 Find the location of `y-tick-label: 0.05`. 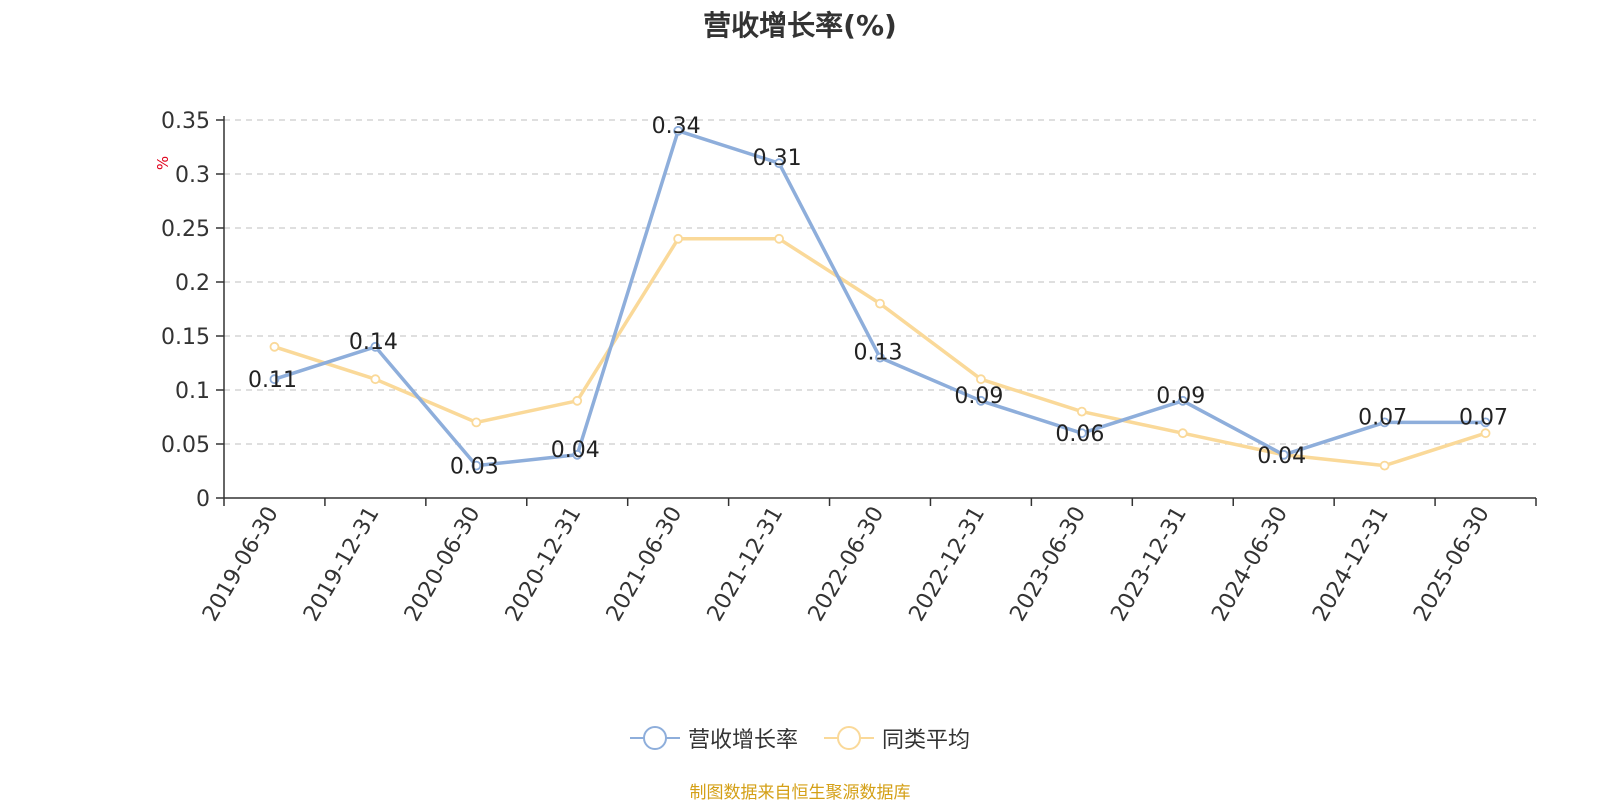

y-tick-label: 0.05 is located at coordinates (185, 445).